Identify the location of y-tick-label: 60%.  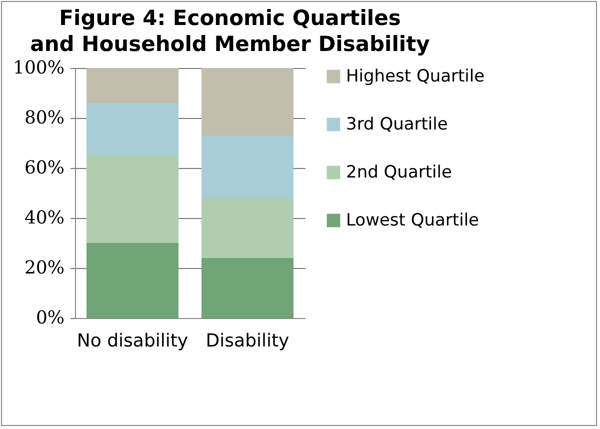
(44, 168).